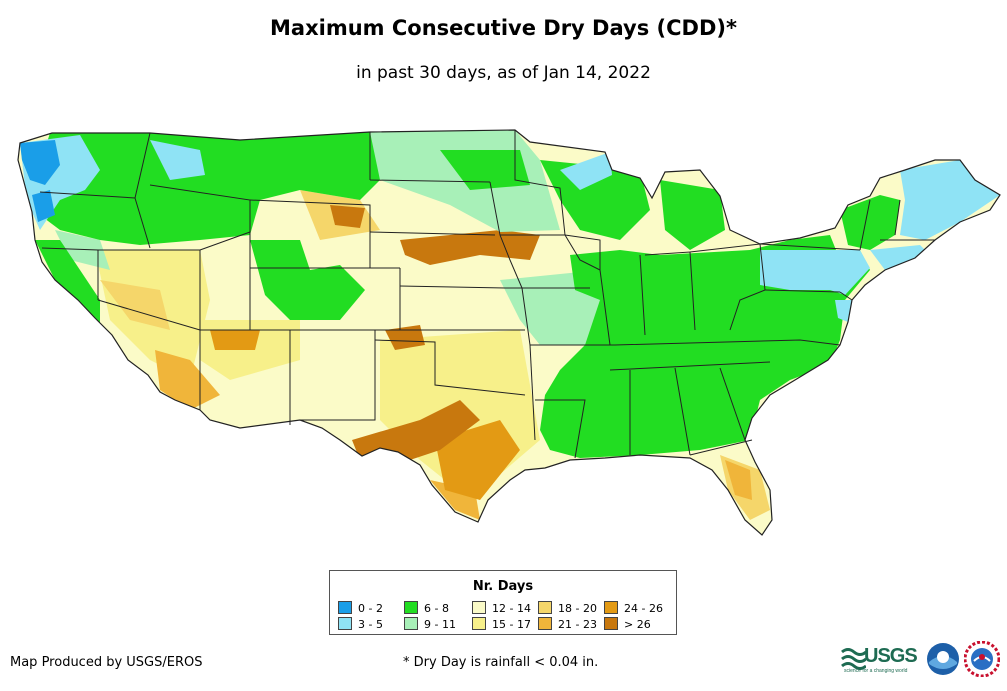 Image resolution: width=1007 pixels, height=691 pixels. I want to click on map-subtitle: in past 30 days, as of Jan 14, 2022, so click(503, 73).